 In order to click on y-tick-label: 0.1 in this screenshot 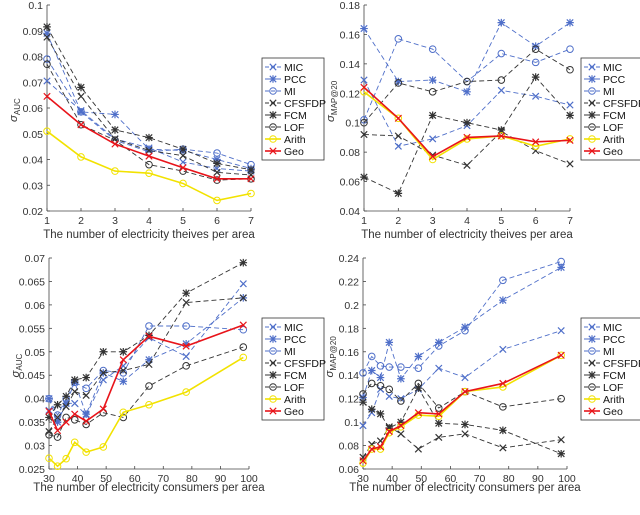, I will do `click(351, 423)`.